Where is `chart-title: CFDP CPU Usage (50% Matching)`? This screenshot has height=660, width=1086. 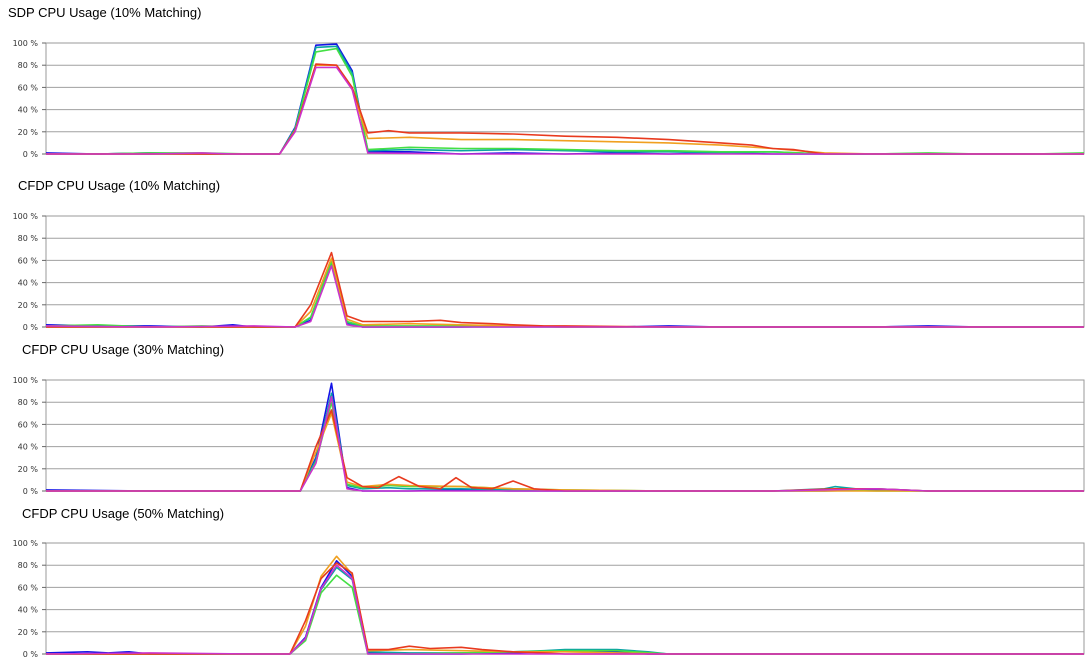
chart-title: CFDP CPU Usage (50% Matching) is located at coordinates (123, 513).